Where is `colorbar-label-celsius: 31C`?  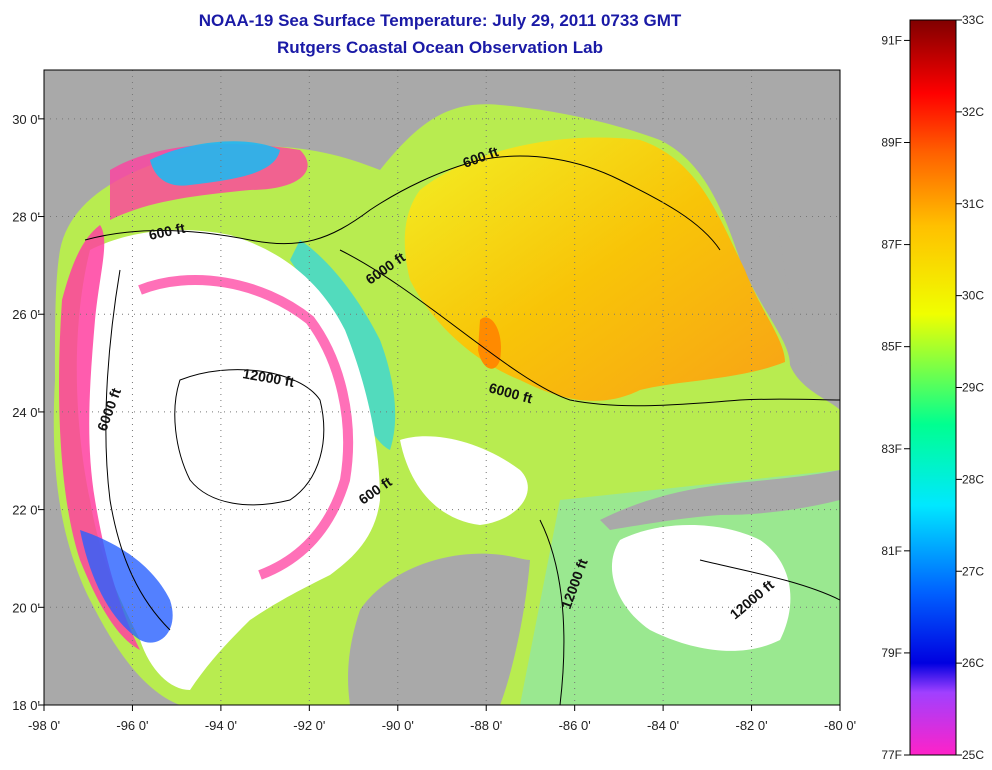
colorbar-label-celsius: 31C is located at coordinates (973, 204).